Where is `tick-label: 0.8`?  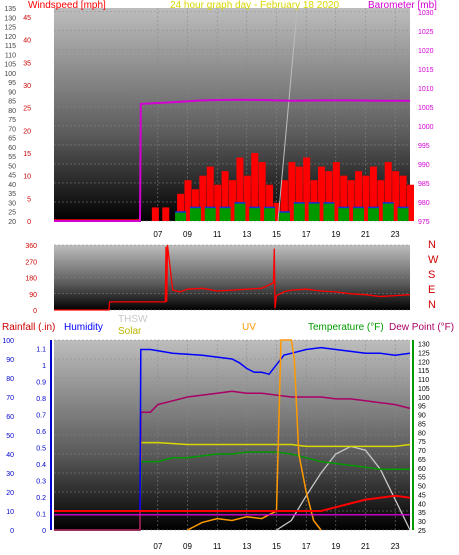
tick-label: 0.8 is located at coordinates (41, 399).